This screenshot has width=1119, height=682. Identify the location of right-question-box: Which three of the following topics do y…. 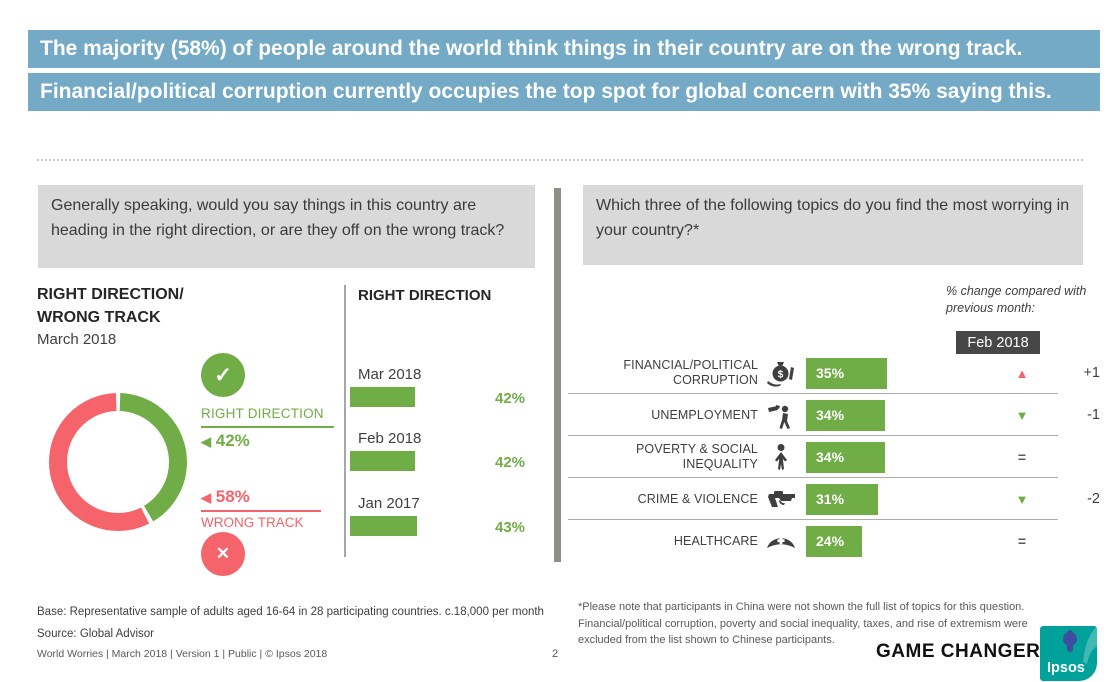
(833, 225).